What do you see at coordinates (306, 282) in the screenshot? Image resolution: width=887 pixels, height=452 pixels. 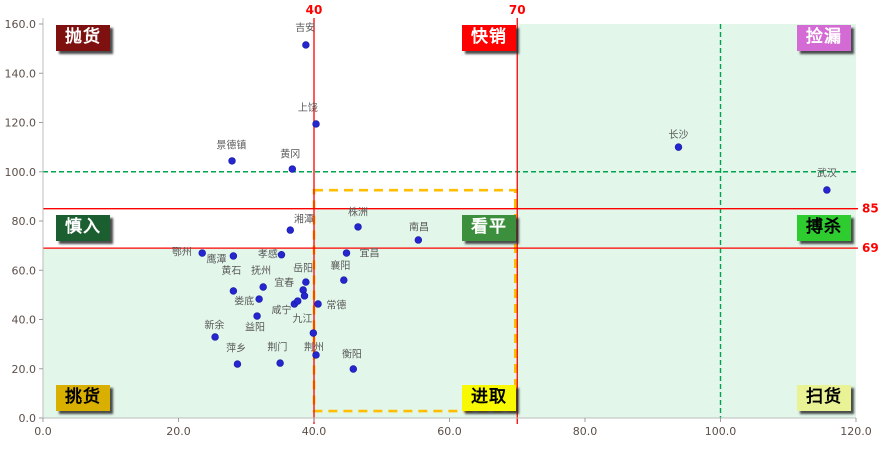 I see `data-point-岳阳` at bounding box center [306, 282].